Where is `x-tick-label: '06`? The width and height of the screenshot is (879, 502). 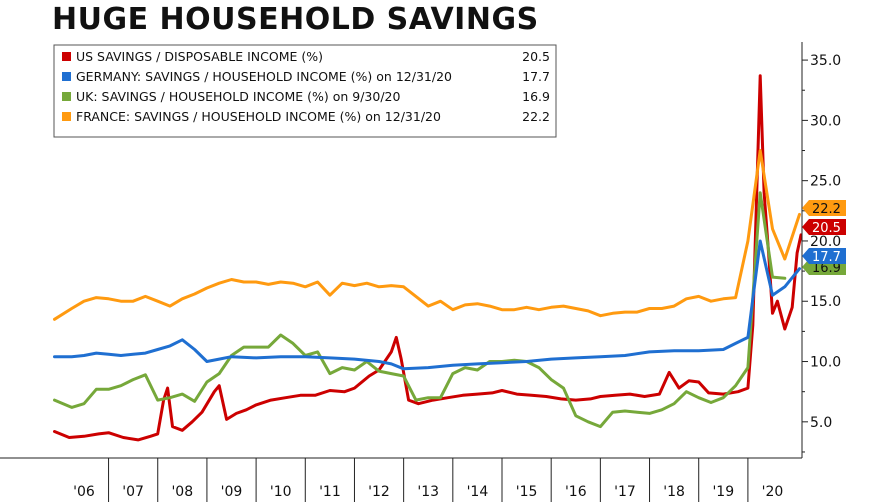 x-tick-label: '06 is located at coordinates (84, 492).